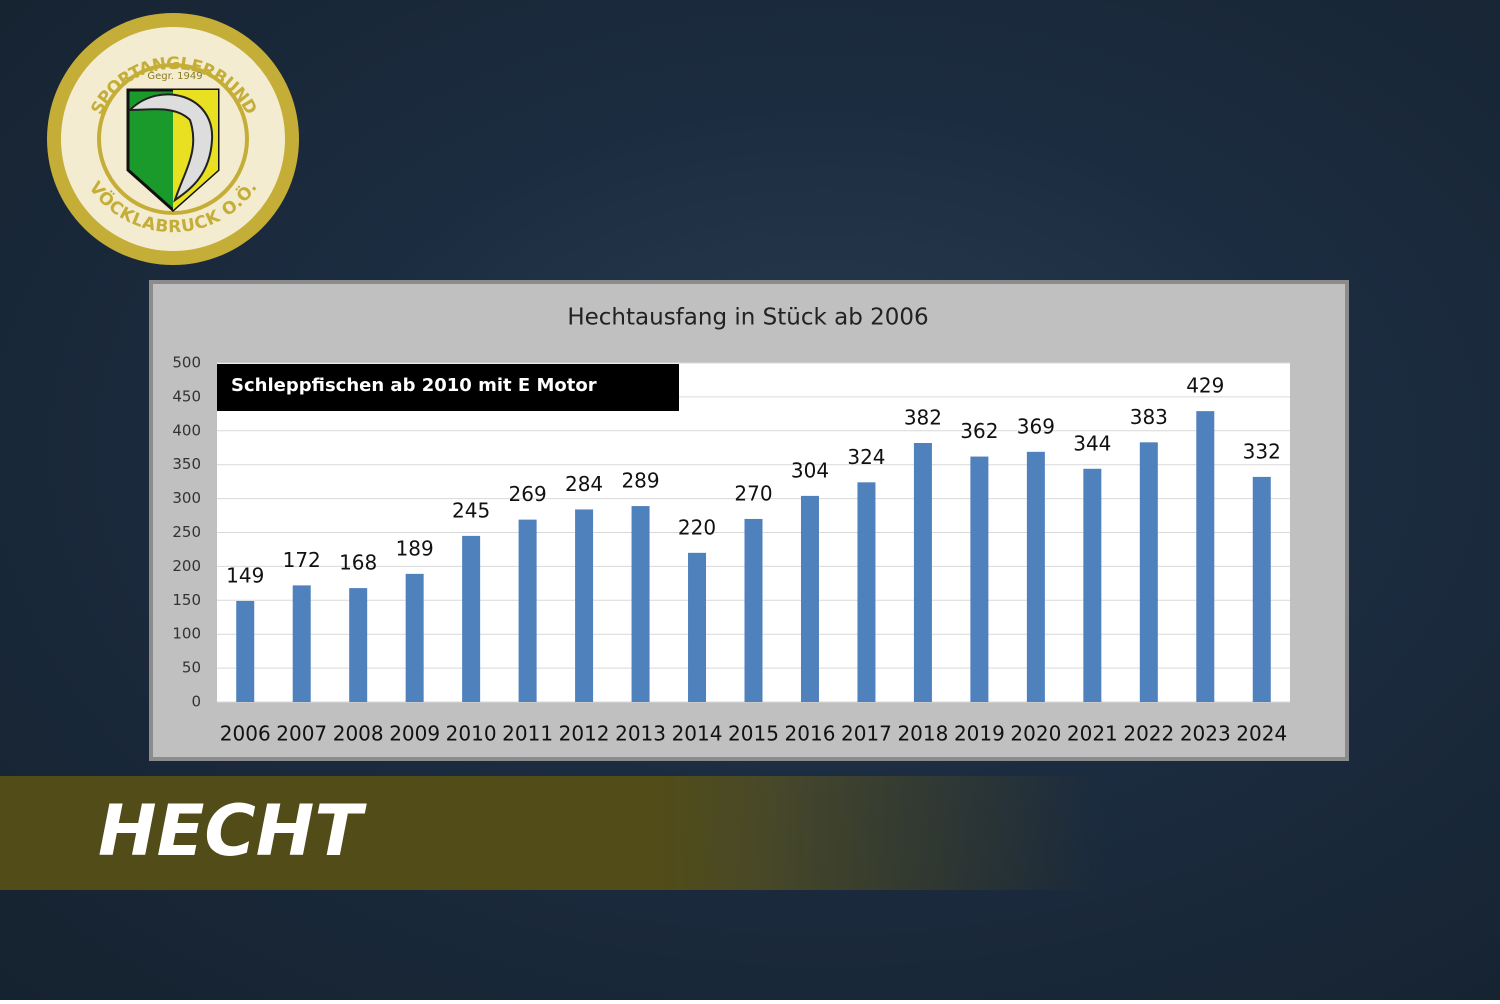 This screenshot has width=1500, height=1004. Describe the element at coordinates (186, 363) in the screenshot. I see `y-tick-label: 500` at that location.